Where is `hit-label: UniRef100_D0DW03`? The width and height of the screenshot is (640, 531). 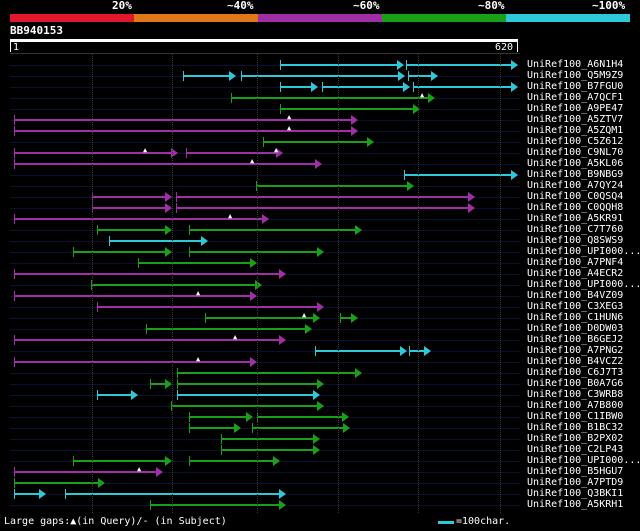
hit-label: UniRef100_D0DW03 is located at coordinates (575, 328).